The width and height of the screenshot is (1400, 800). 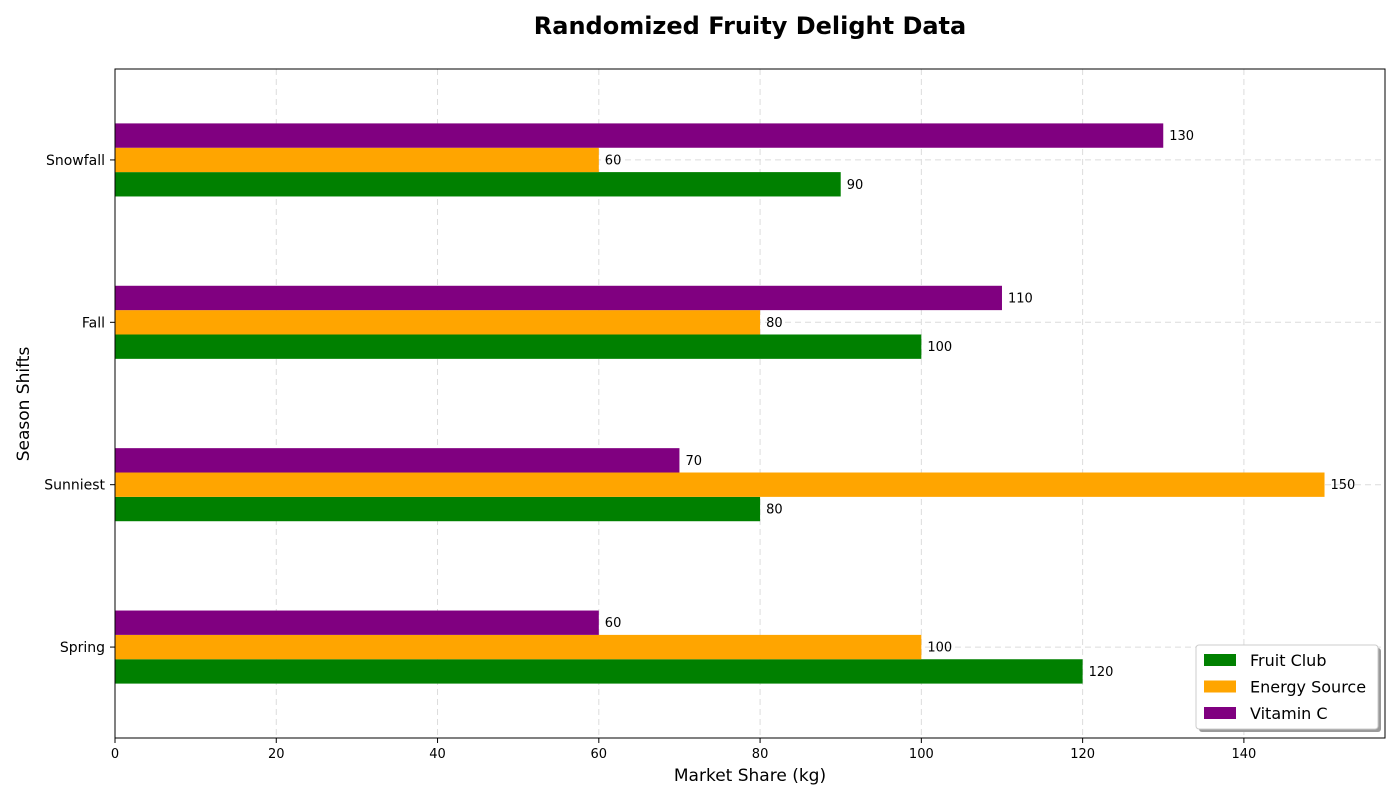 I want to click on x-tick-label: 0, so click(x=115, y=754).